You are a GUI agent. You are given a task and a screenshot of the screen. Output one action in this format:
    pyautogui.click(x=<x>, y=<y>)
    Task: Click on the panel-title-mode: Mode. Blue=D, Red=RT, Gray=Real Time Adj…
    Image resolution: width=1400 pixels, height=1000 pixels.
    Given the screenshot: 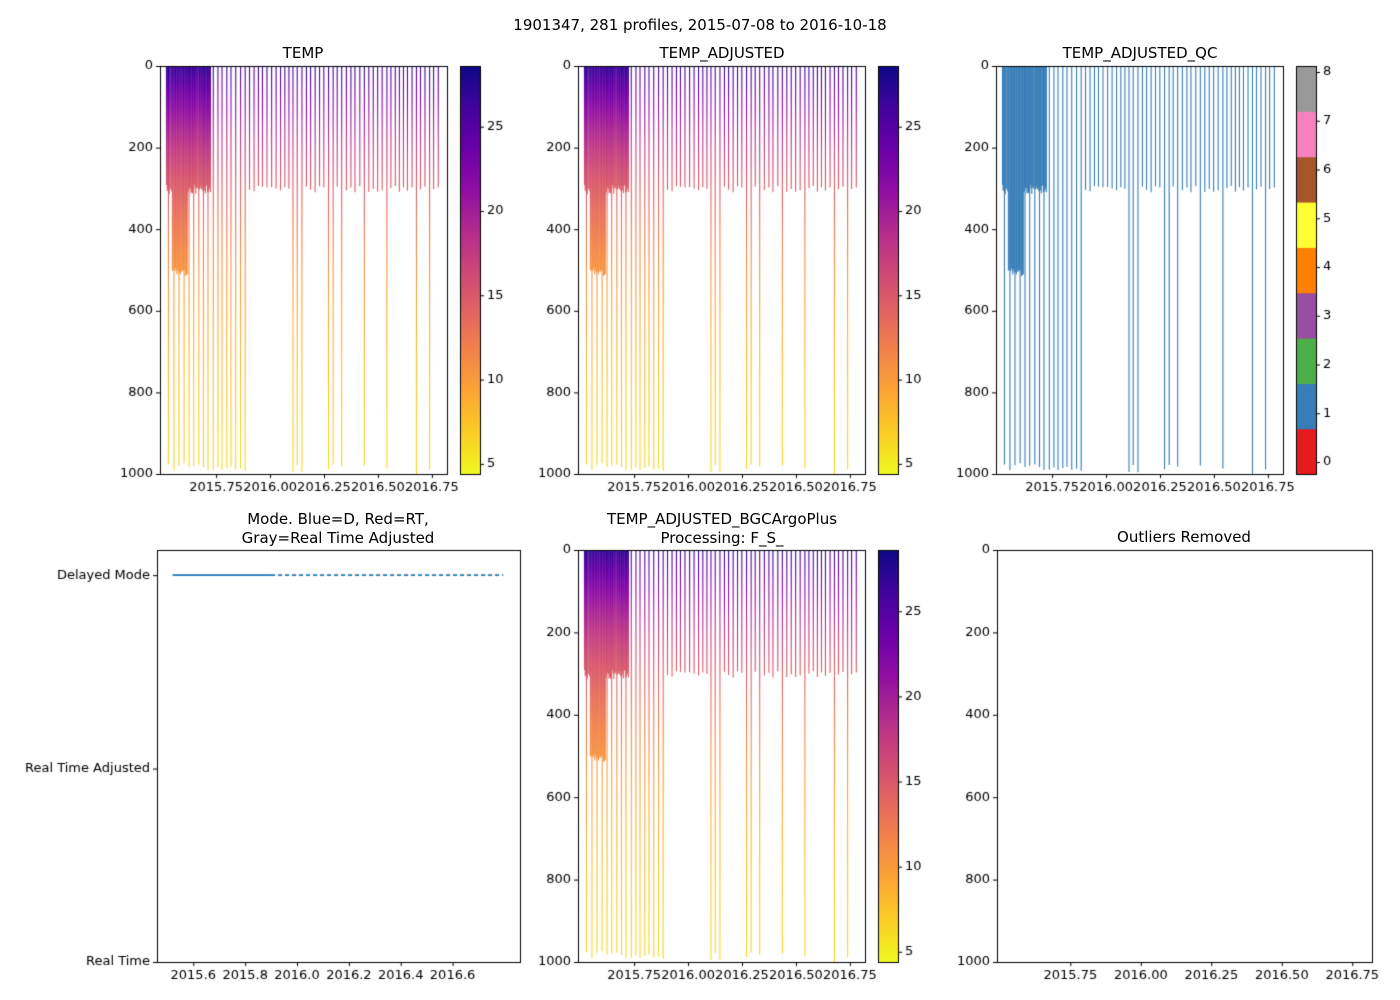 What is the action you would take?
    pyautogui.click(x=338, y=529)
    